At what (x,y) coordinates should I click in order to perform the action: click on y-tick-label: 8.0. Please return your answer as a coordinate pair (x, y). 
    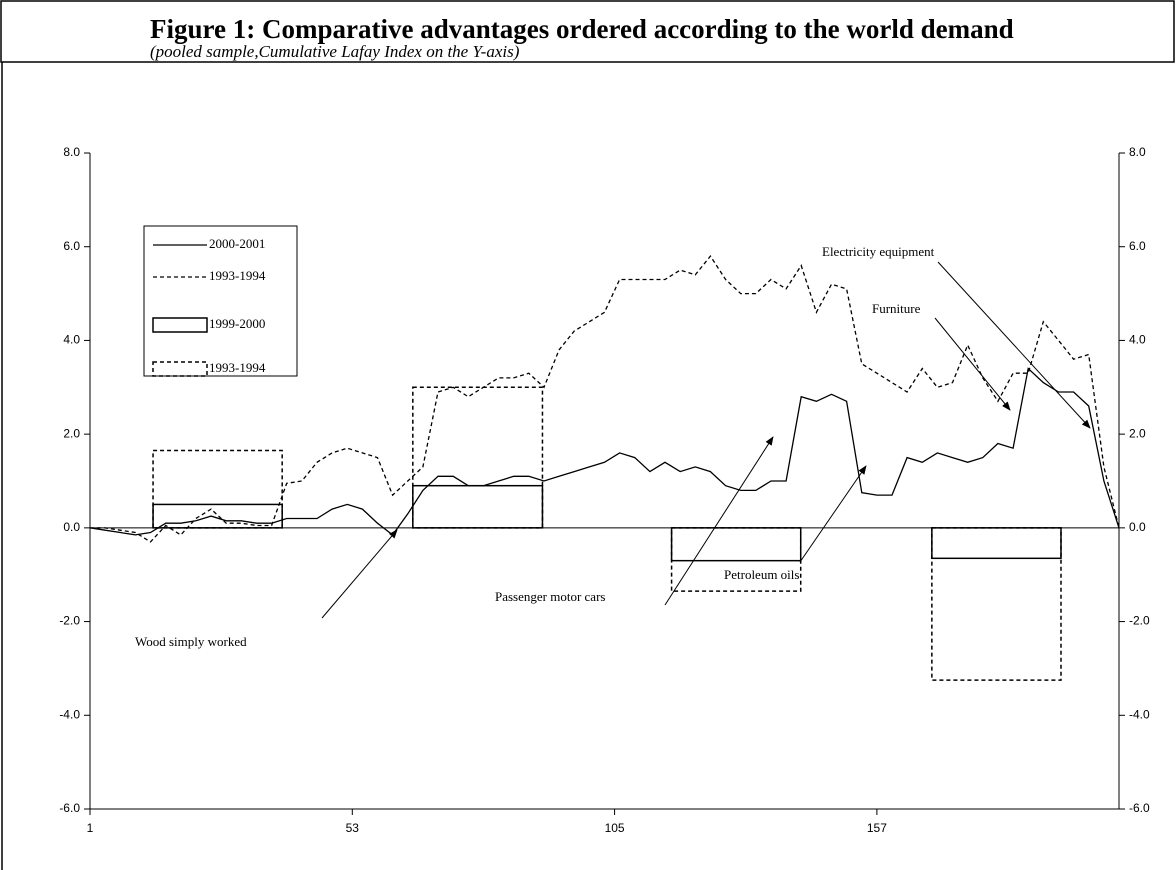
    Looking at the image, I should click on (71, 152).